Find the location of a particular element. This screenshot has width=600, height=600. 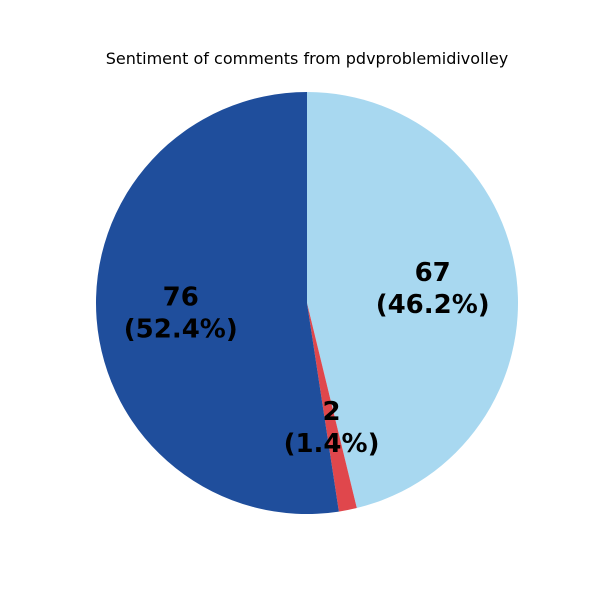

slice-count-label-1: 2 is located at coordinates (331, 412).